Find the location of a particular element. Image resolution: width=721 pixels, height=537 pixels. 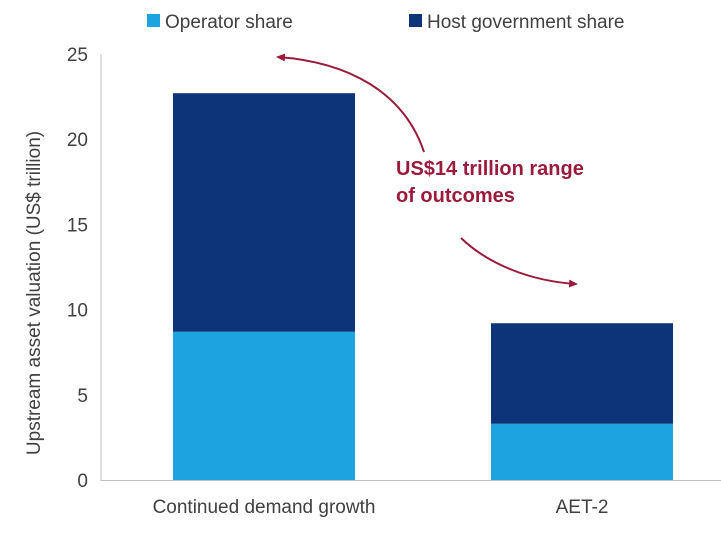

annotation-line-2: of outcomes is located at coordinates (455, 196).